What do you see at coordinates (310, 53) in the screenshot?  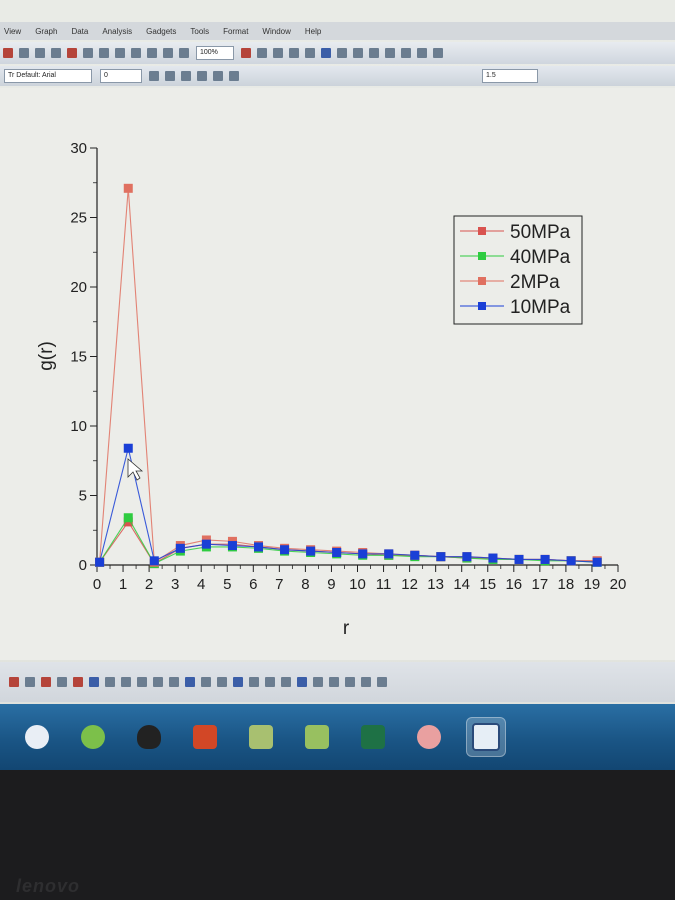 I see `code-builder-icon` at bounding box center [310, 53].